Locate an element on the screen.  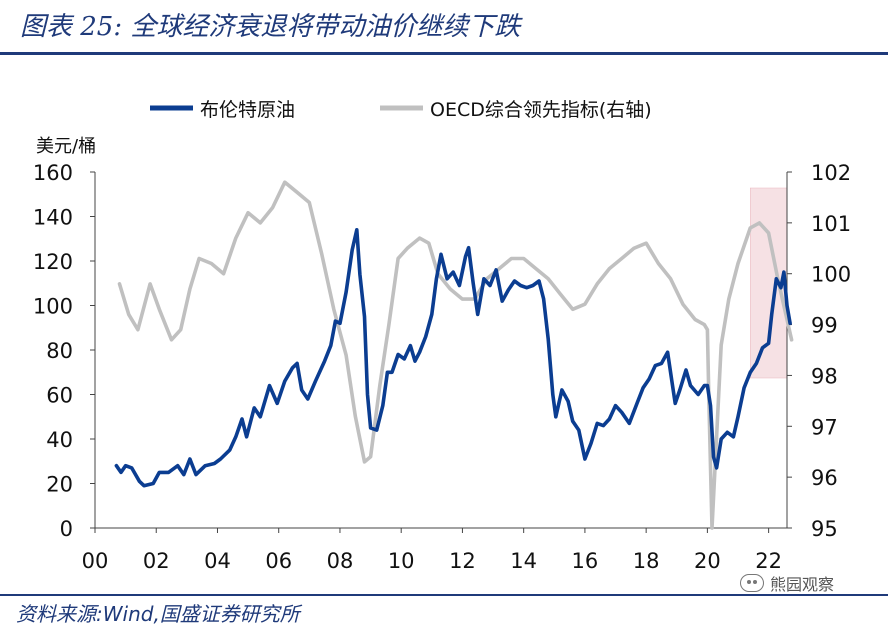
wechat-icon is located at coordinates (752, 583).